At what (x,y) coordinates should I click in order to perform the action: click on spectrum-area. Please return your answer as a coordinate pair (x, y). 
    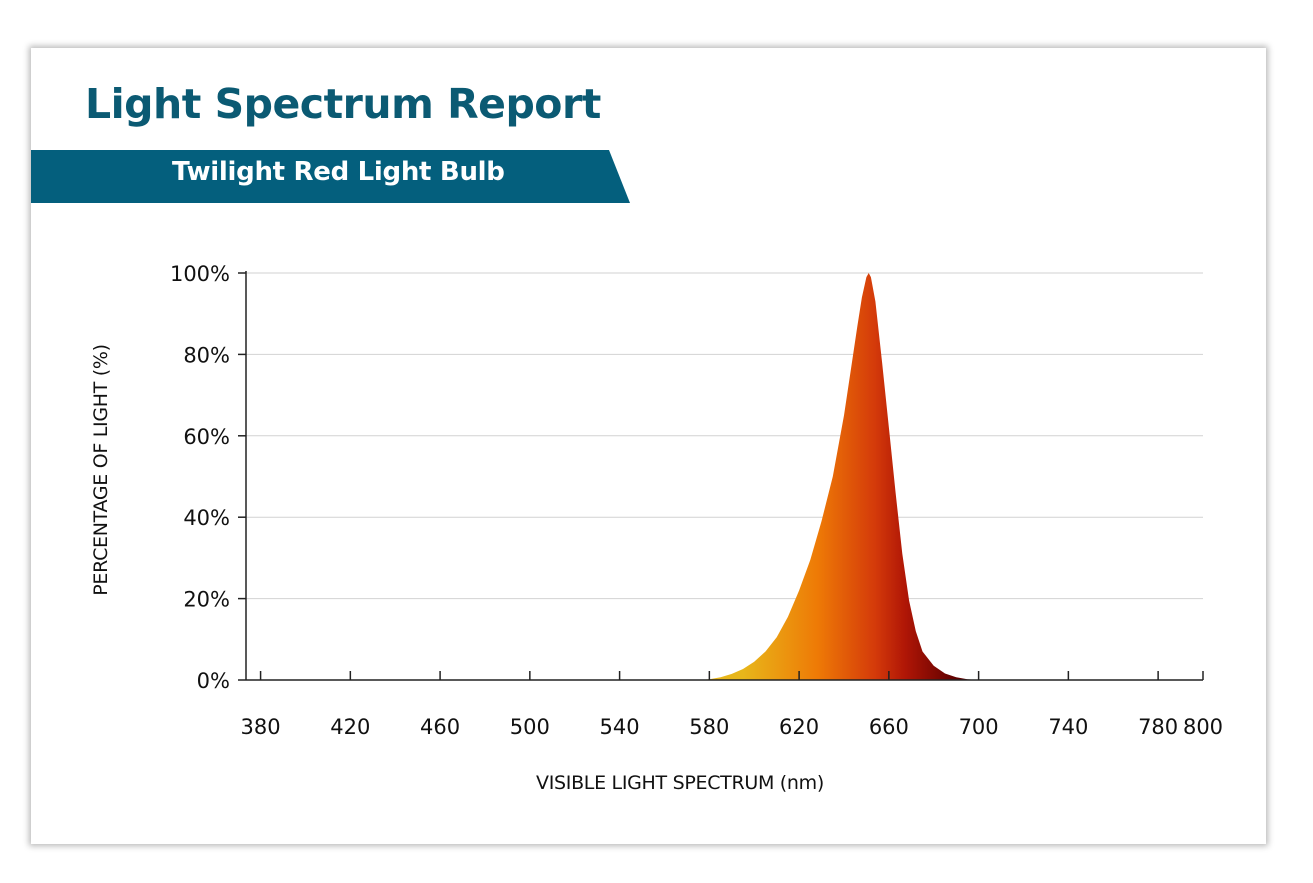
    Looking at the image, I should click on (838, 476).